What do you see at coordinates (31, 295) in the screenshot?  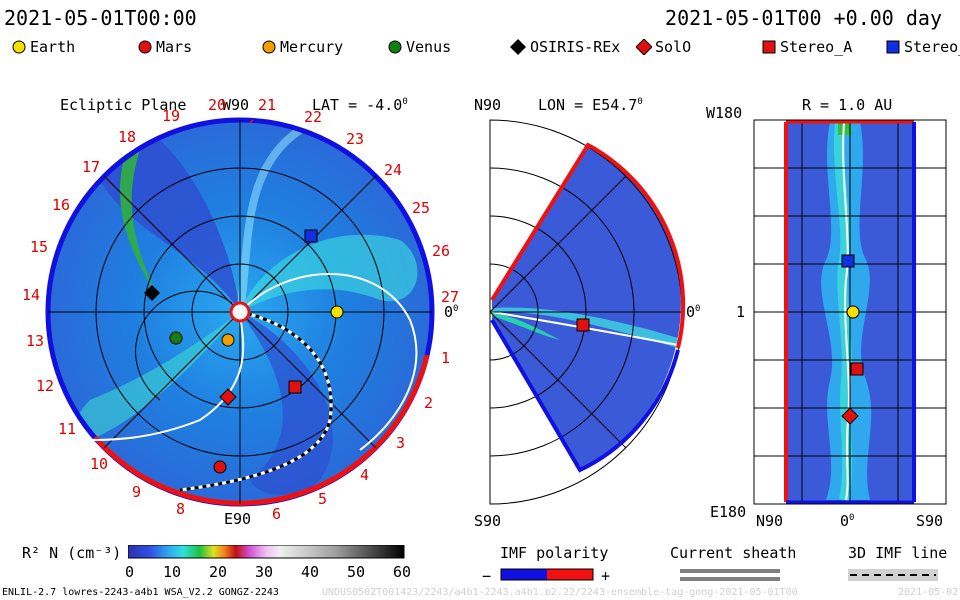 I see `carrington-14: 14` at bounding box center [31, 295].